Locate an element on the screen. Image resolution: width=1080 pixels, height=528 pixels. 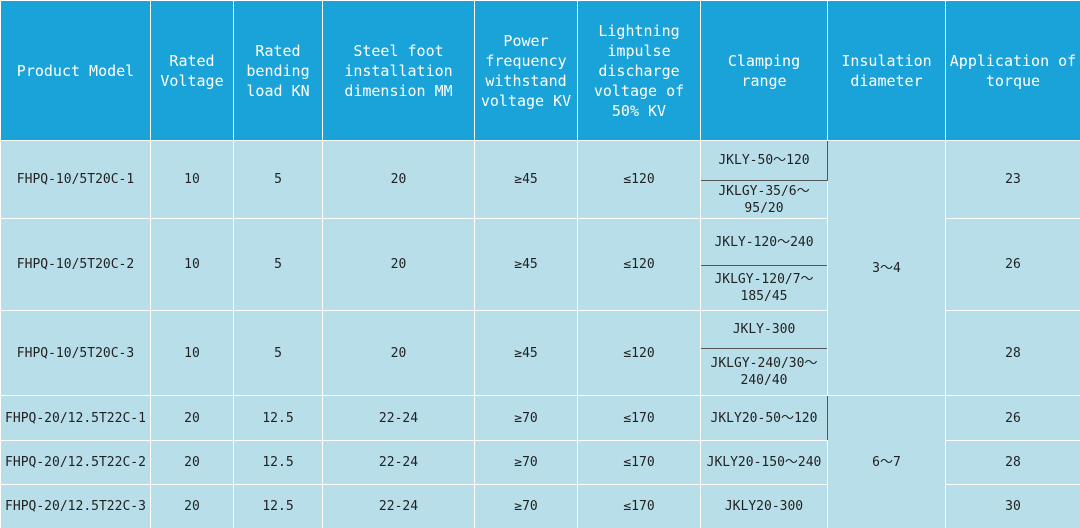
header-cell: Power frequency withstand voltage KV is located at coordinates (526, 70).